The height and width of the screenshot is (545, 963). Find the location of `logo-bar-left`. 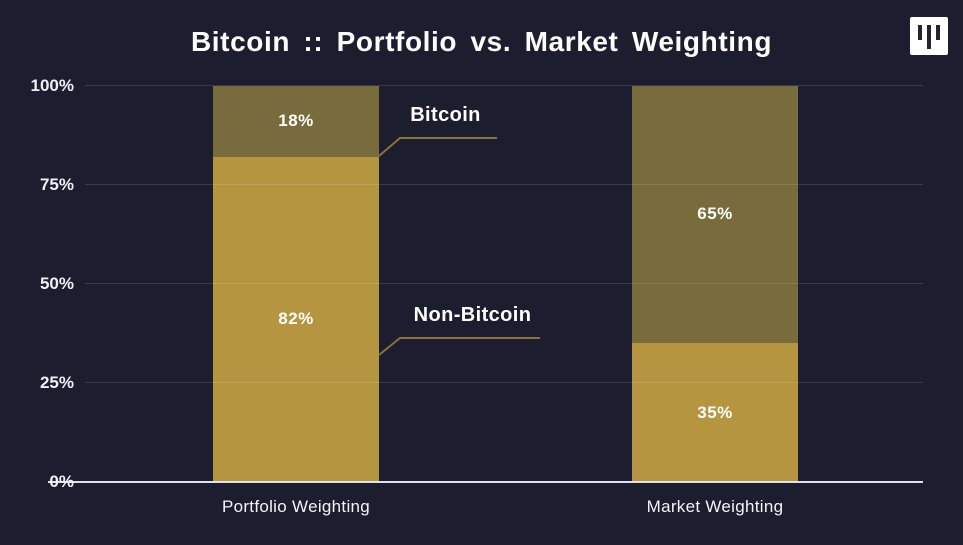

logo-bar-left is located at coordinates (920, 32).